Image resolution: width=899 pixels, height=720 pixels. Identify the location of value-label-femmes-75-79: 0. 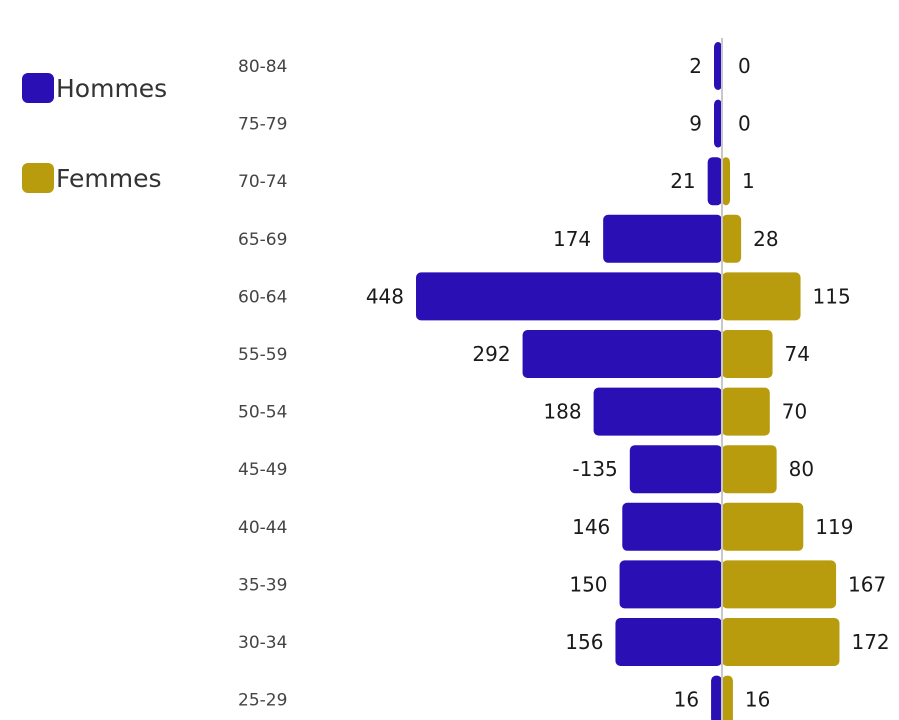
(744, 124).